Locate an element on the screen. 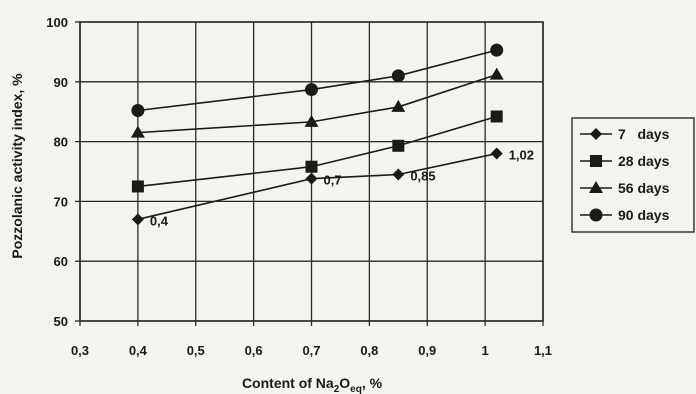  point-labels: 0,4 0,7 0,85 1,02 is located at coordinates (342, 188).